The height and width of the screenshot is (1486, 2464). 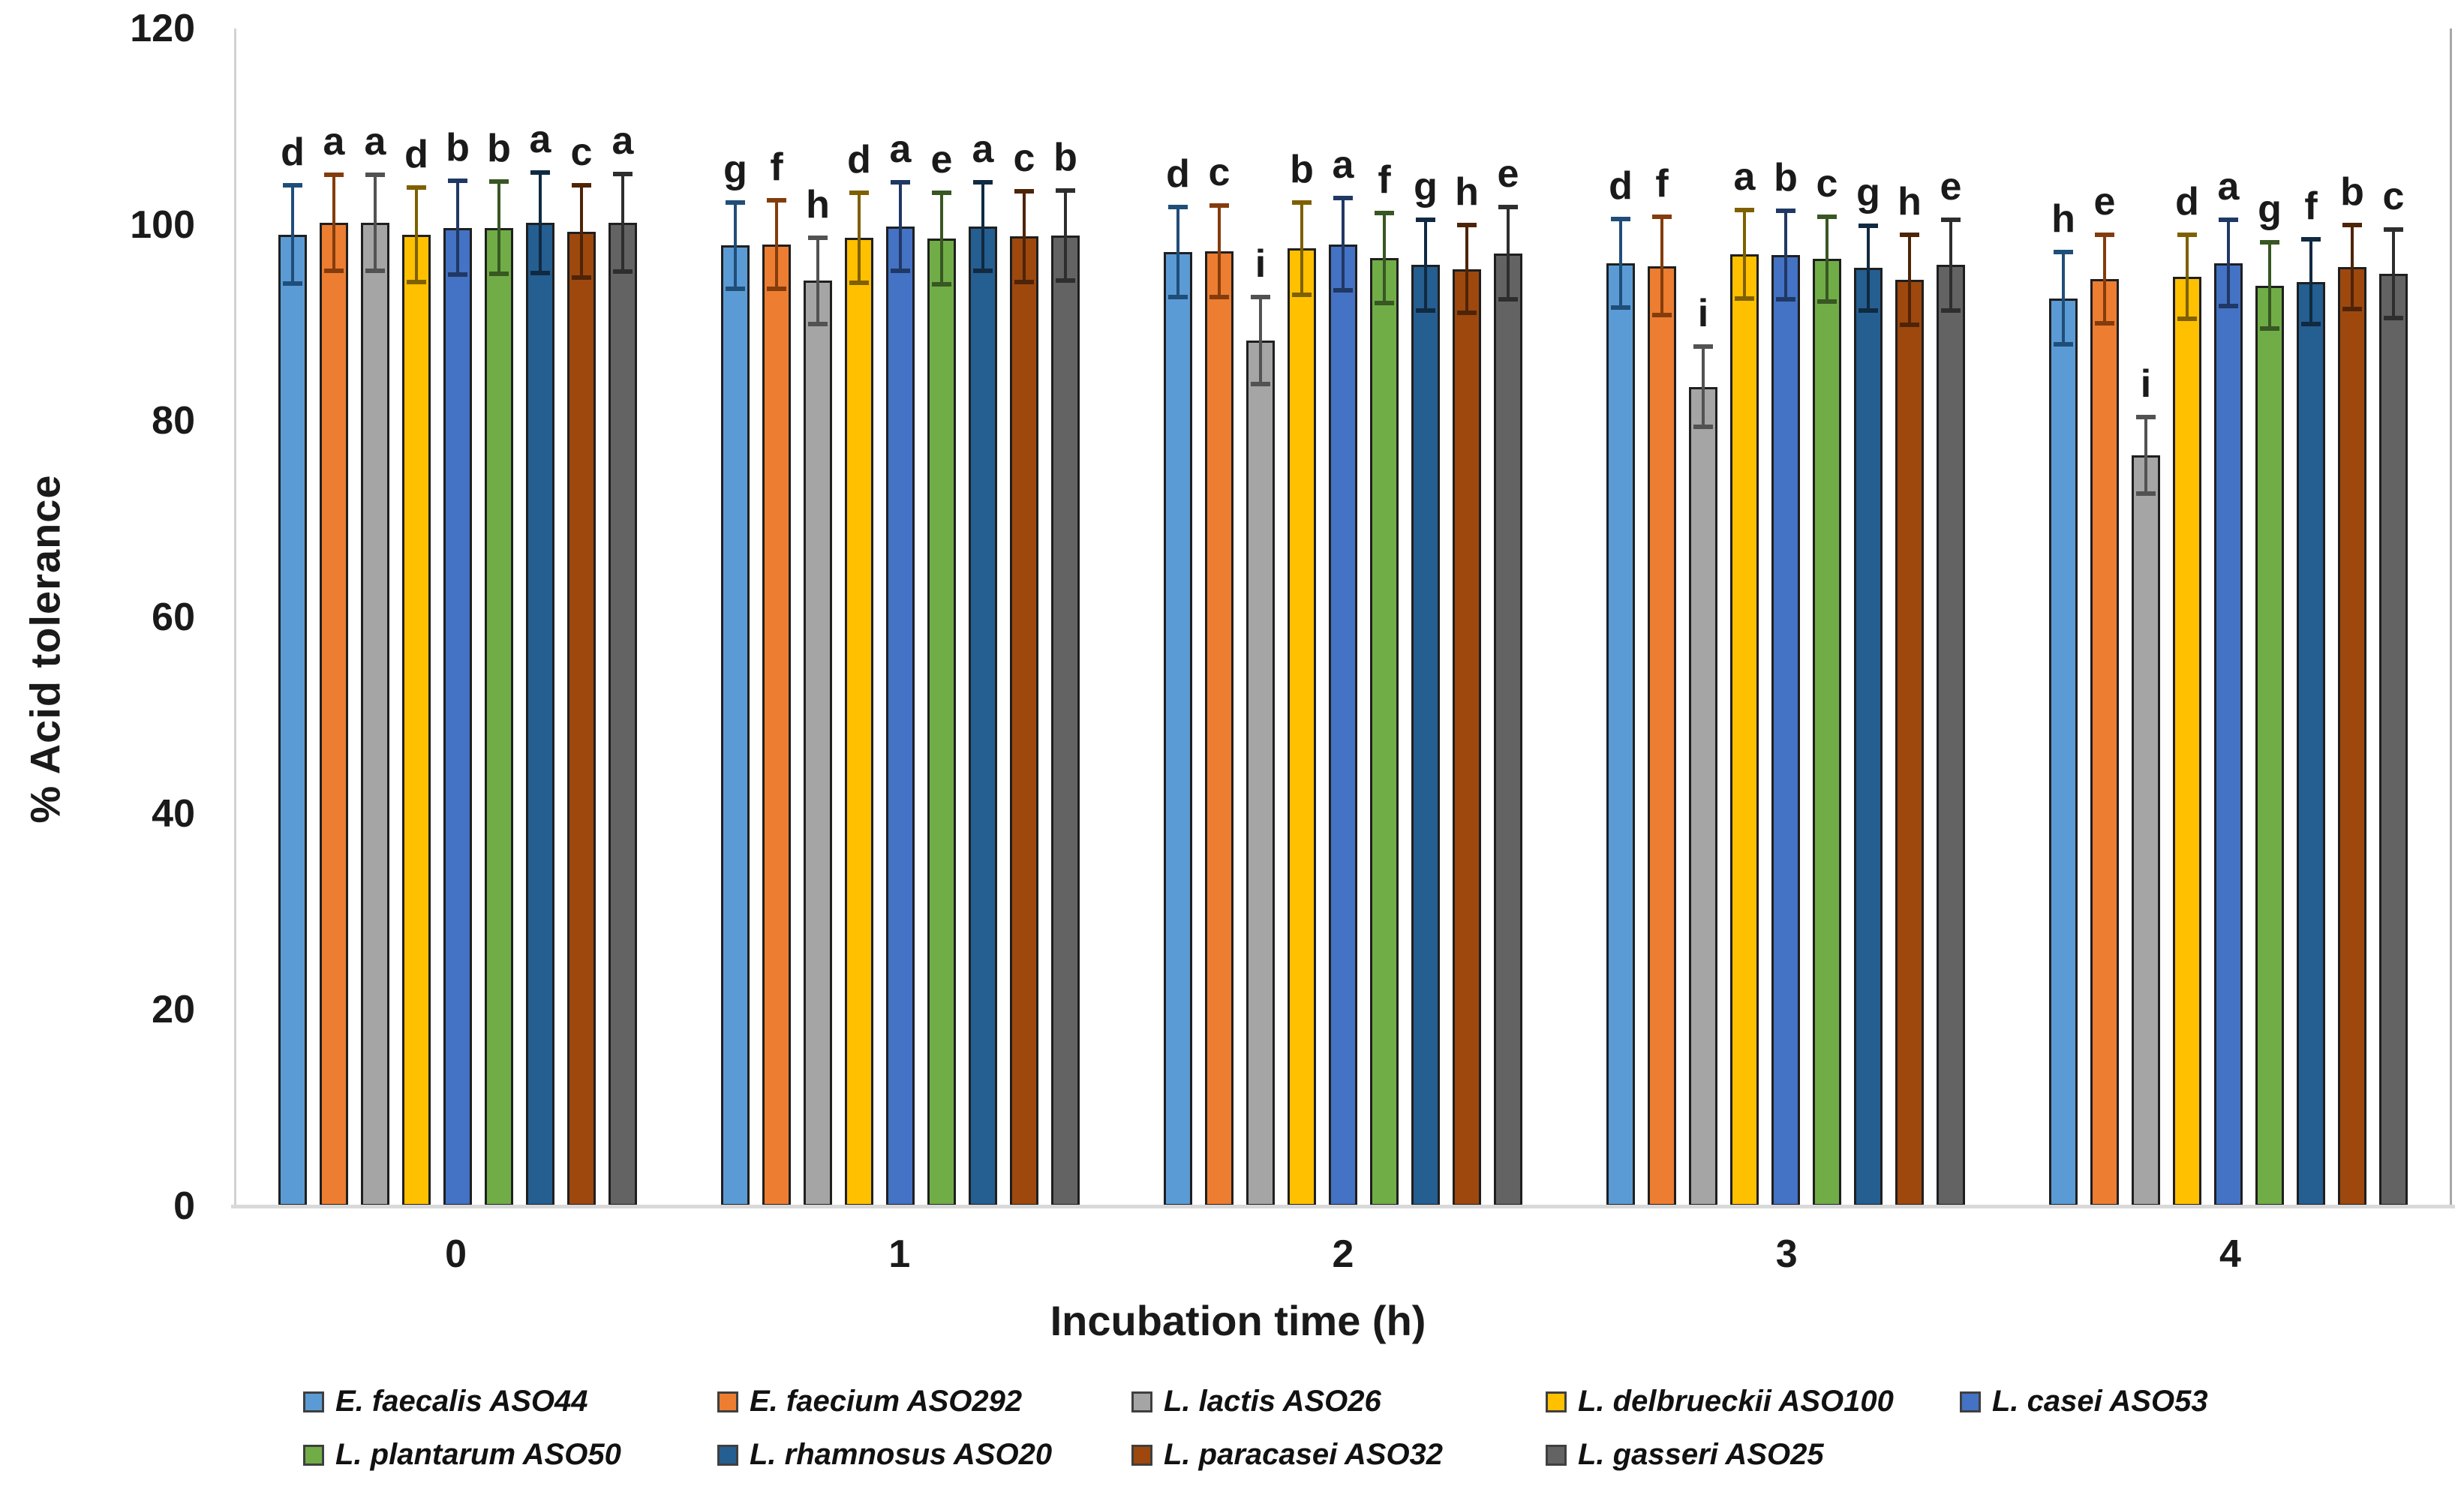 What do you see at coordinates (900, 618) in the screenshot?
I see `barwrap: a` at bounding box center [900, 618].